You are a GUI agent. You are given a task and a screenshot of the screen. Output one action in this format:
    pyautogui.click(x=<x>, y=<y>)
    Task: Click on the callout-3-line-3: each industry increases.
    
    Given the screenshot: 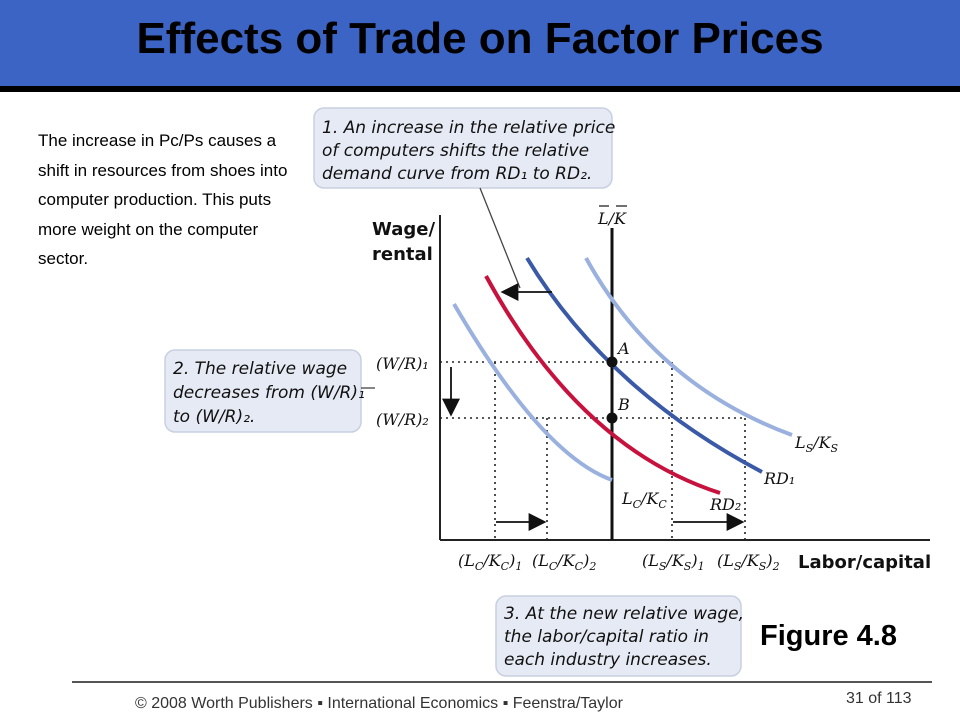 What is the action you would take?
    pyautogui.click(x=608, y=660)
    